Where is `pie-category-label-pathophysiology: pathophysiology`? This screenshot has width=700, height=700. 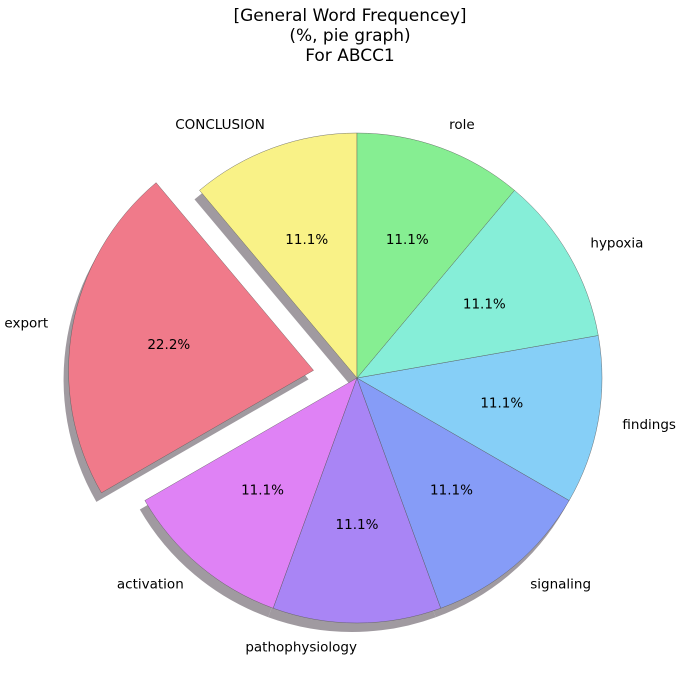
pie-category-label-pathophysiology: pathophysiology is located at coordinates (301, 648).